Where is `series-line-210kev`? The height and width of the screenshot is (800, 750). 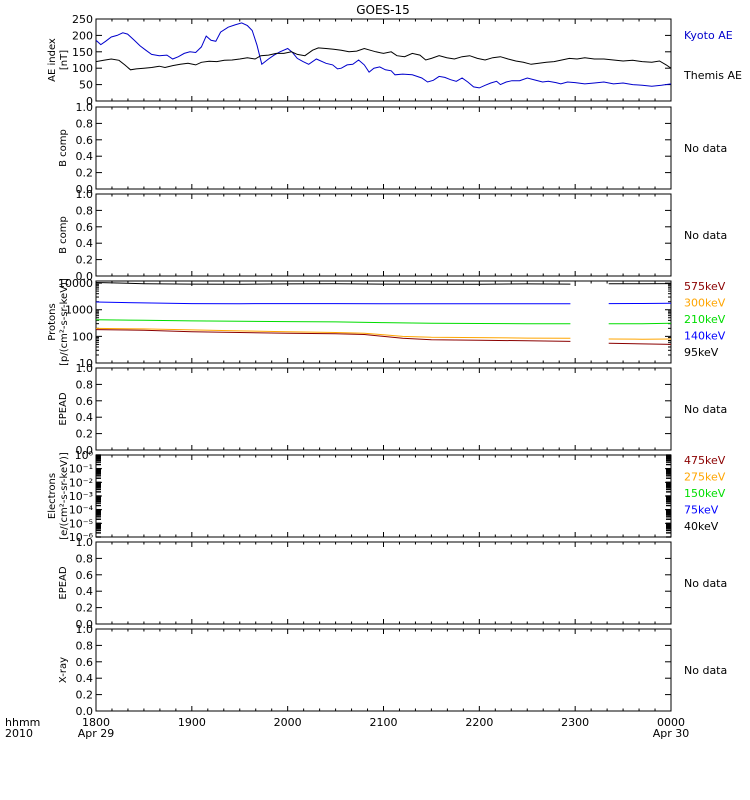 series-line-210kev is located at coordinates (333, 322).